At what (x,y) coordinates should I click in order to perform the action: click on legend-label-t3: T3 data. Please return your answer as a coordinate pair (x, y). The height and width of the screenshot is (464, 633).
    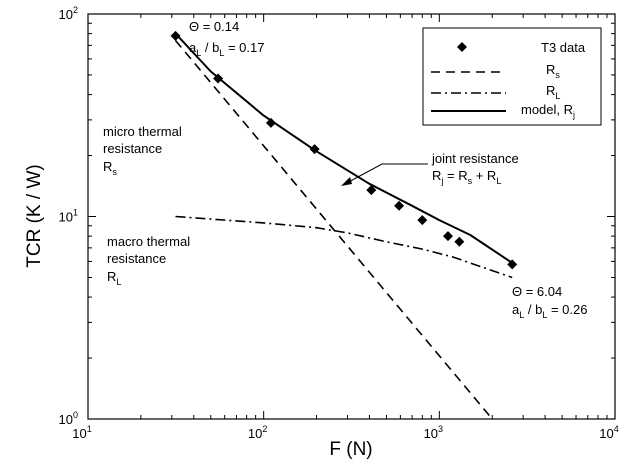
    Looking at the image, I should click on (563, 47).